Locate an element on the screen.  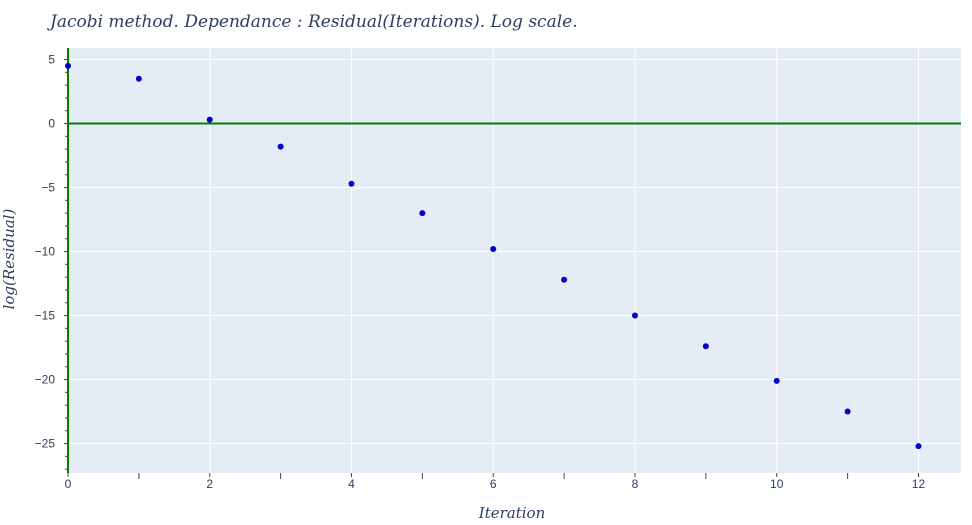
x-tick-label: 4 is located at coordinates (351, 484).